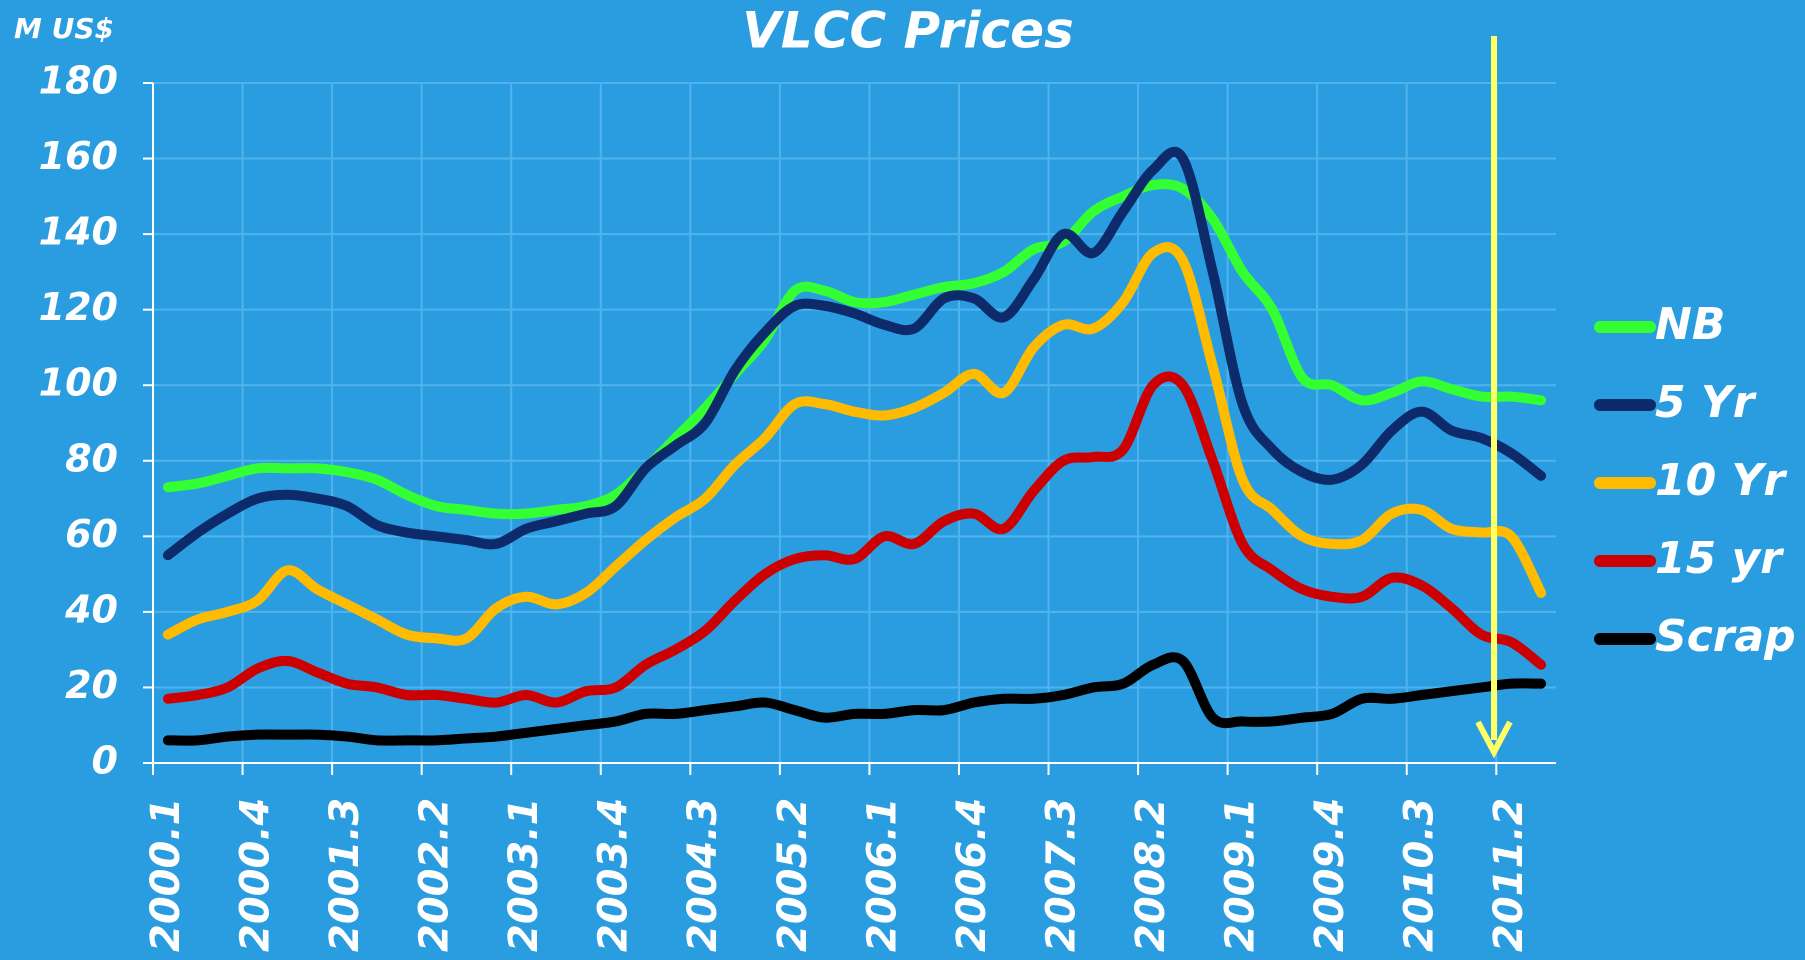 Image resolution: width=1805 pixels, height=960 pixels. What do you see at coordinates (908, 31) in the screenshot?
I see `chart-title: VLCC Prices` at bounding box center [908, 31].